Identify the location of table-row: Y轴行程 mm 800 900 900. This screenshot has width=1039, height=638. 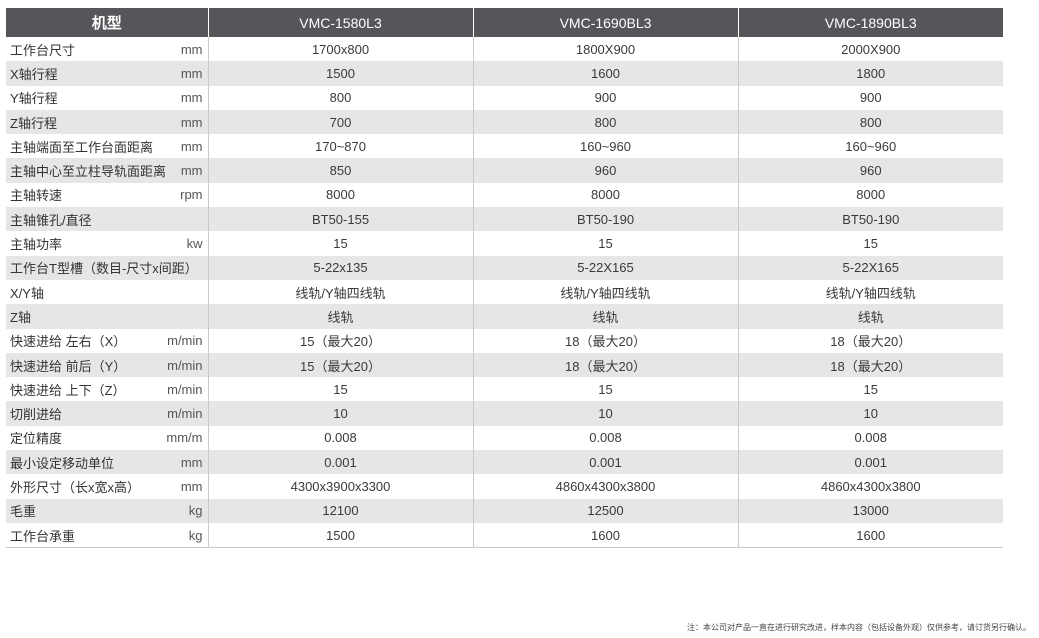
(504, 97).